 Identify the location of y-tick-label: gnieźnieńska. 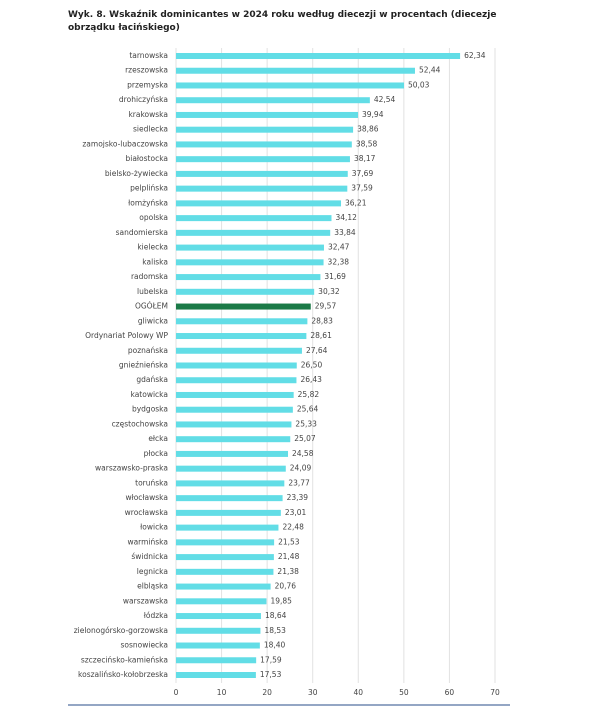
(143, 365).